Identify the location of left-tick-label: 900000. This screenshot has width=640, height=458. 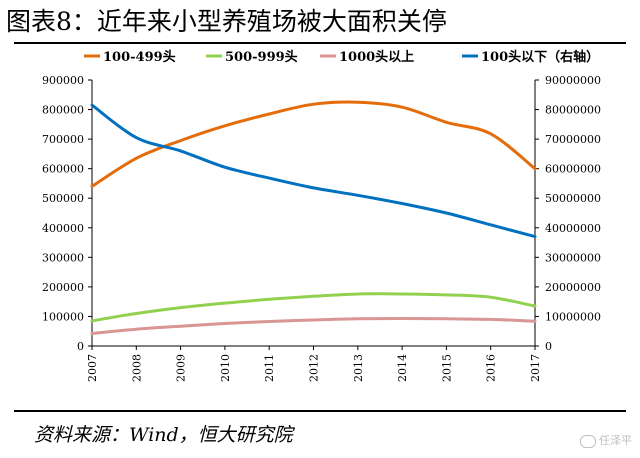
(63, 80).